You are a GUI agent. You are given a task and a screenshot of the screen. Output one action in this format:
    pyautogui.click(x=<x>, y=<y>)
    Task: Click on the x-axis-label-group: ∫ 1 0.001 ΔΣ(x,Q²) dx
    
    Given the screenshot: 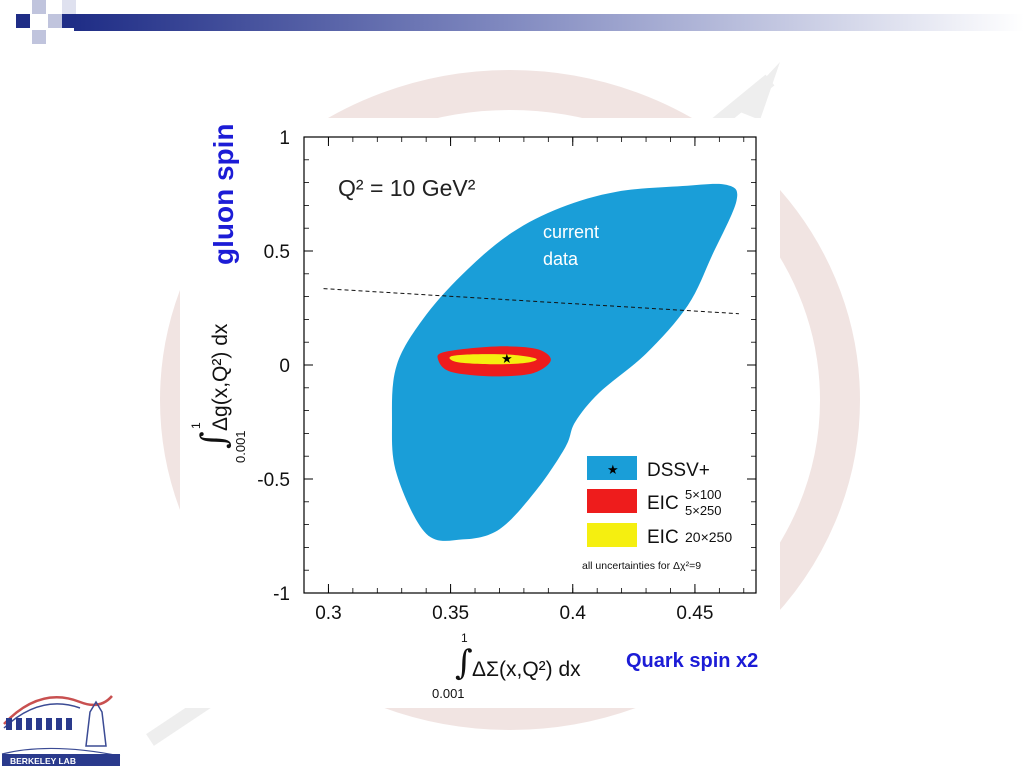 What is the action you would take?
    pyautogui.click(x=506, y=666)
    